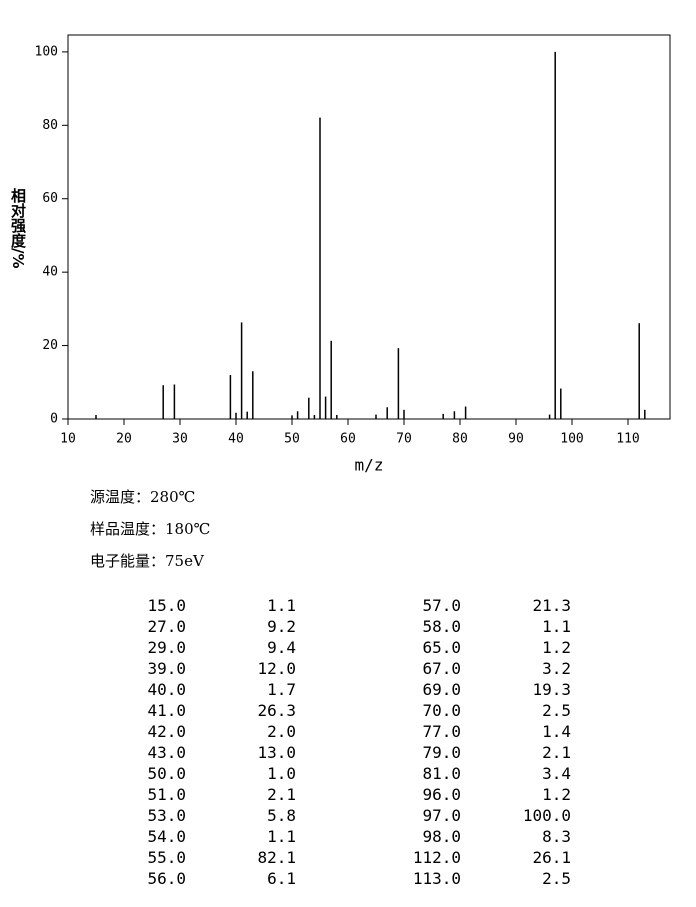 This screenshot has width=696, height=907. What do you see at coordinates (441, 689) in the screenshot?
I see `table-cell: 69.0` at bounding box center [441, 689].